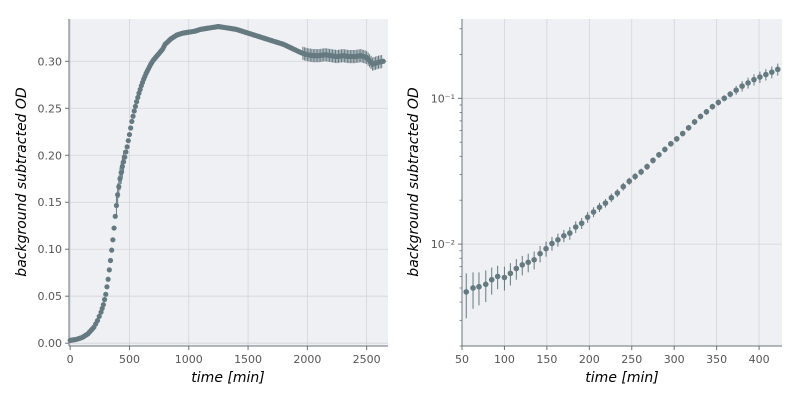 This screenshot has height=400, width=800. I want to click on left-x-tick-label: 1500, so click(248, 359).